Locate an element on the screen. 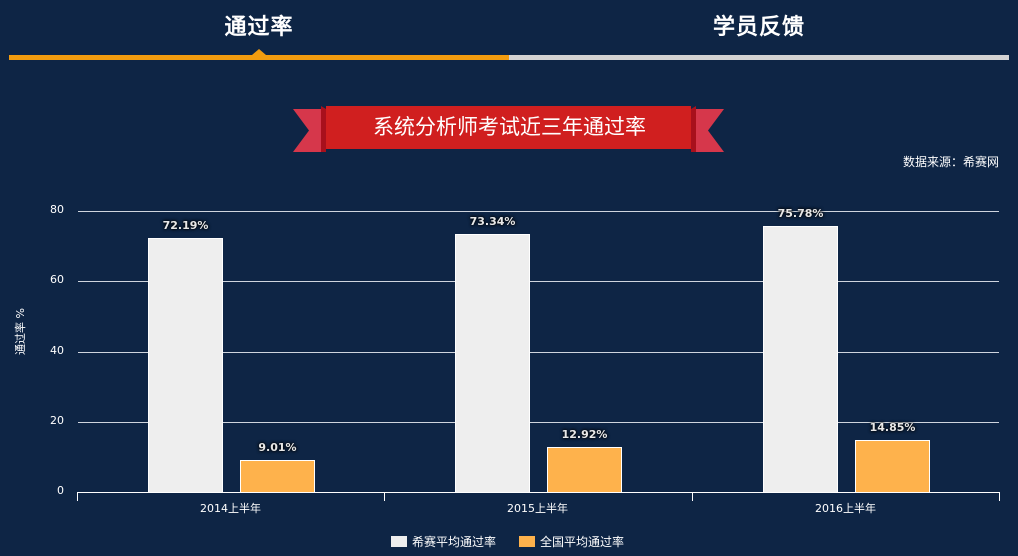 This screenshot has width=1018, height=556. data-source-note: 数据来源：希赛网 is located at coordinates (950, 162).